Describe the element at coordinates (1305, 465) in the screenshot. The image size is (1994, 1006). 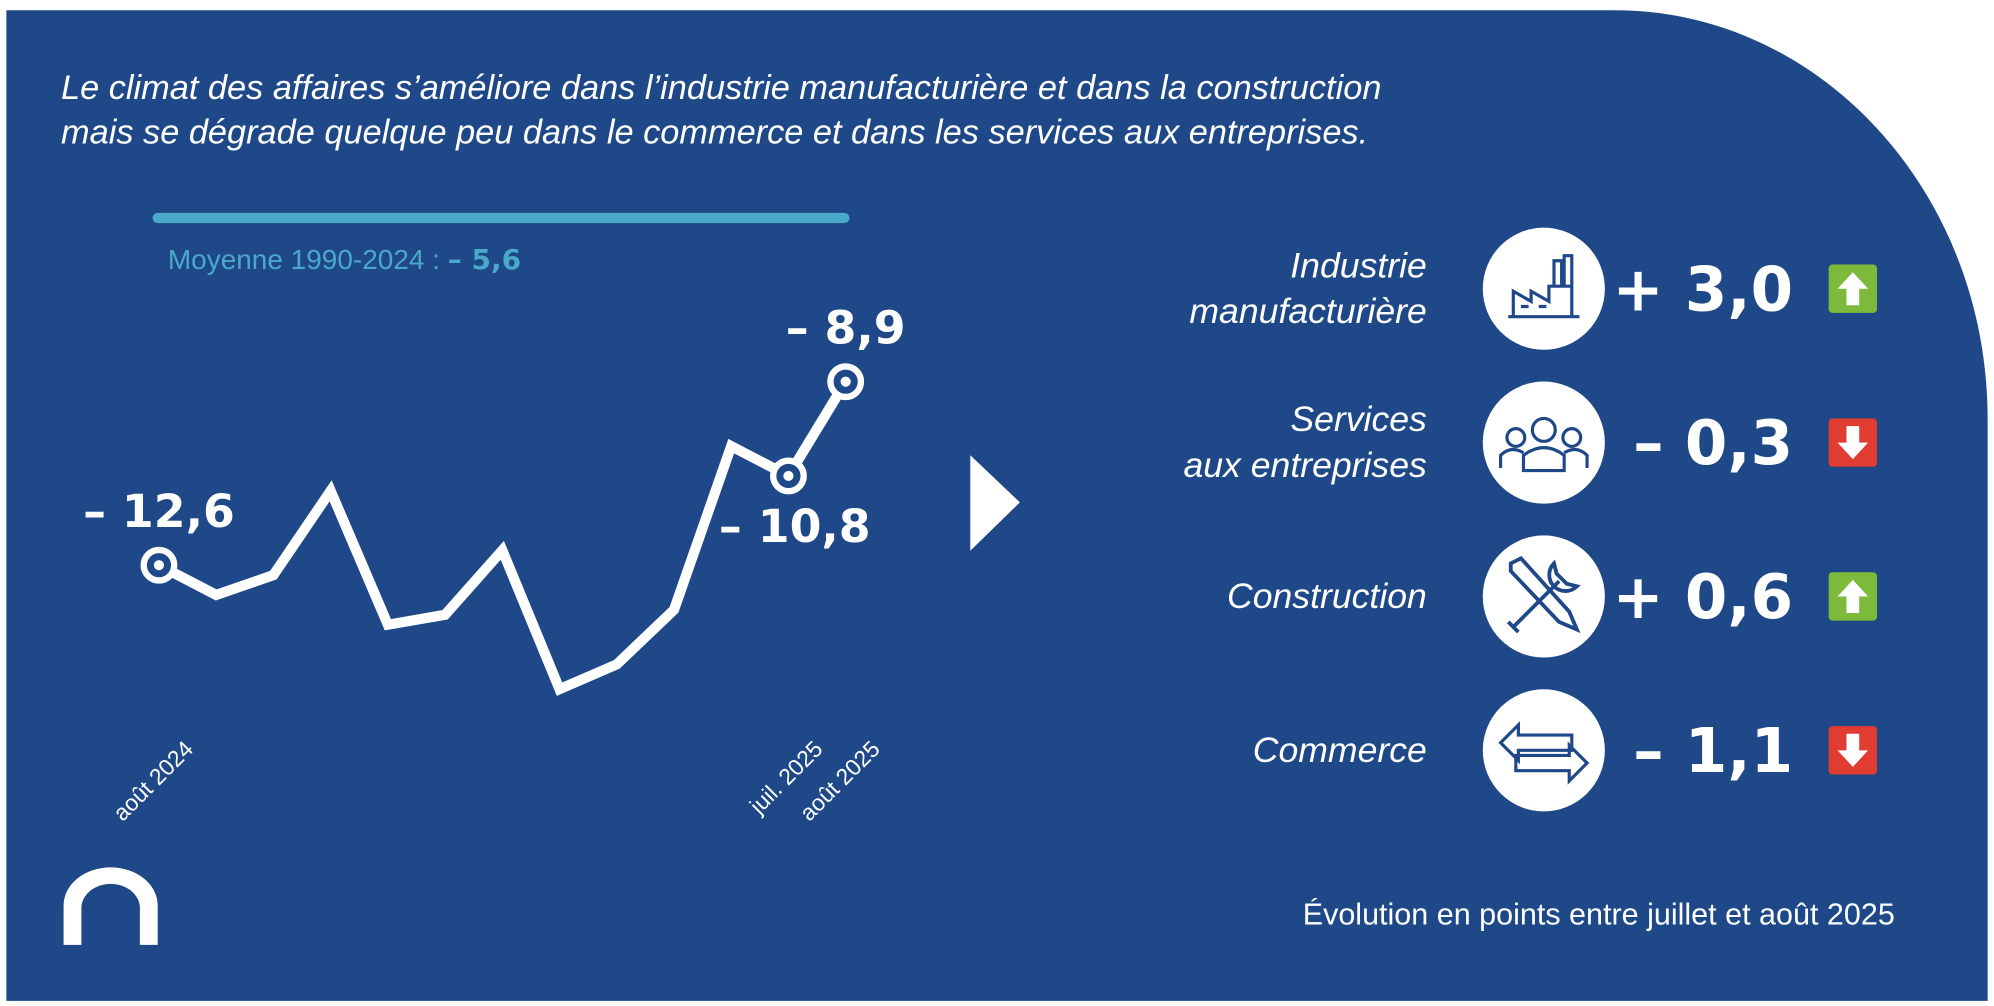
I see `sector-name: aux entreprises` at that location.